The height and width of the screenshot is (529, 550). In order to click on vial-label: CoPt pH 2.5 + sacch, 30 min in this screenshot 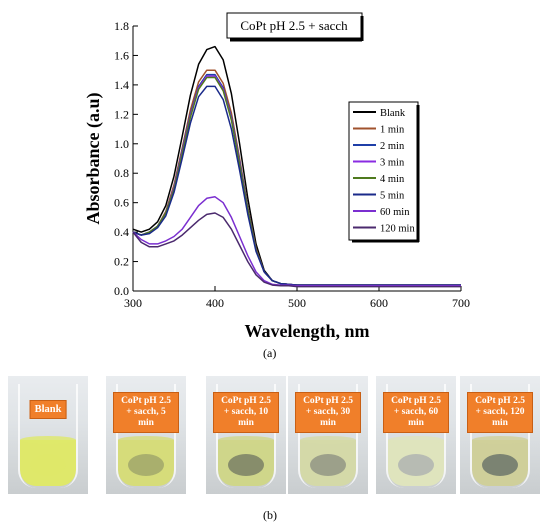, I will do `click(328, 412)`.